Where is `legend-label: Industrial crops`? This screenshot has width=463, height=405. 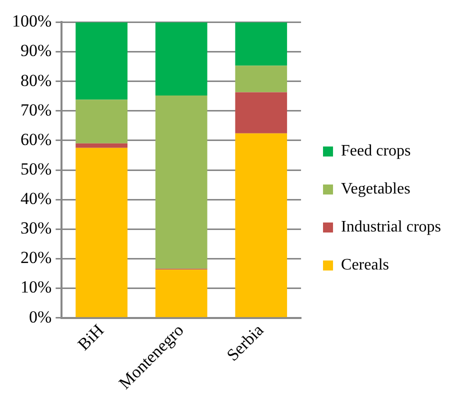 legend-label: Industrial crops is located at coordinates (391, 227).